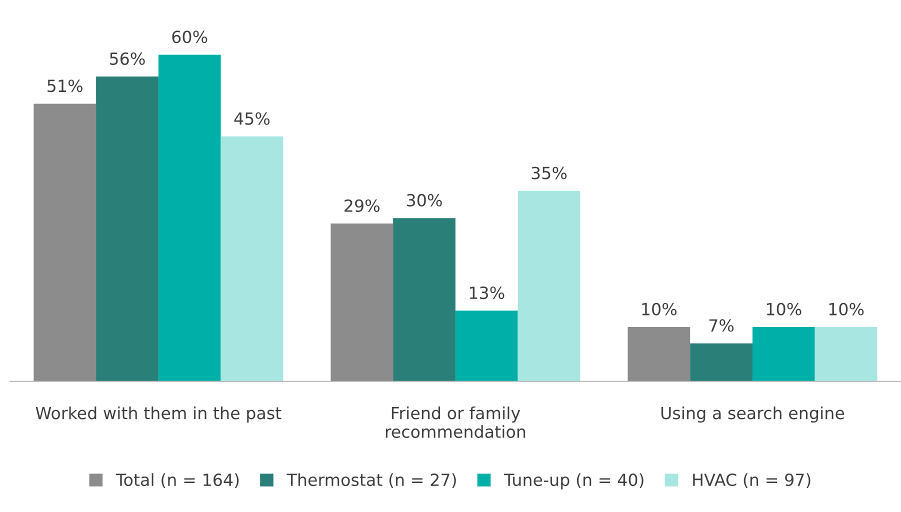  What do you see at coordinates (751, 480) in the screenshot?
I see `legend-label: HVAC (n = 97)` at bounding box center [751, 480].